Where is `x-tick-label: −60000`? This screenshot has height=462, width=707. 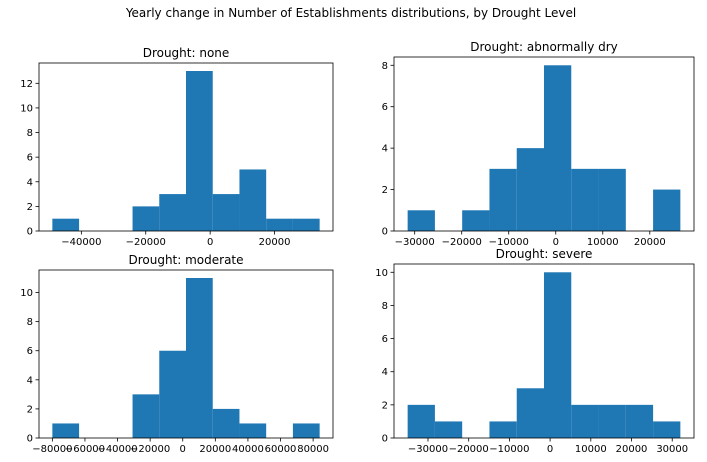
x-tick-label: −60000 is located at coordinates (85, 449).